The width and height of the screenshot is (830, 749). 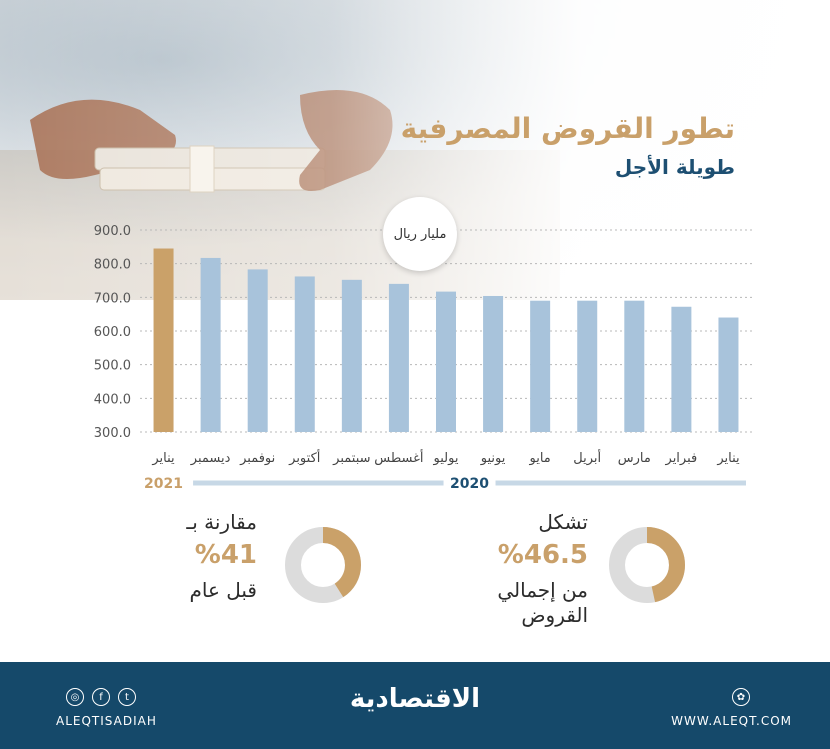 I want to click on x-tick-label: مايو, so click(x=540, y=458).